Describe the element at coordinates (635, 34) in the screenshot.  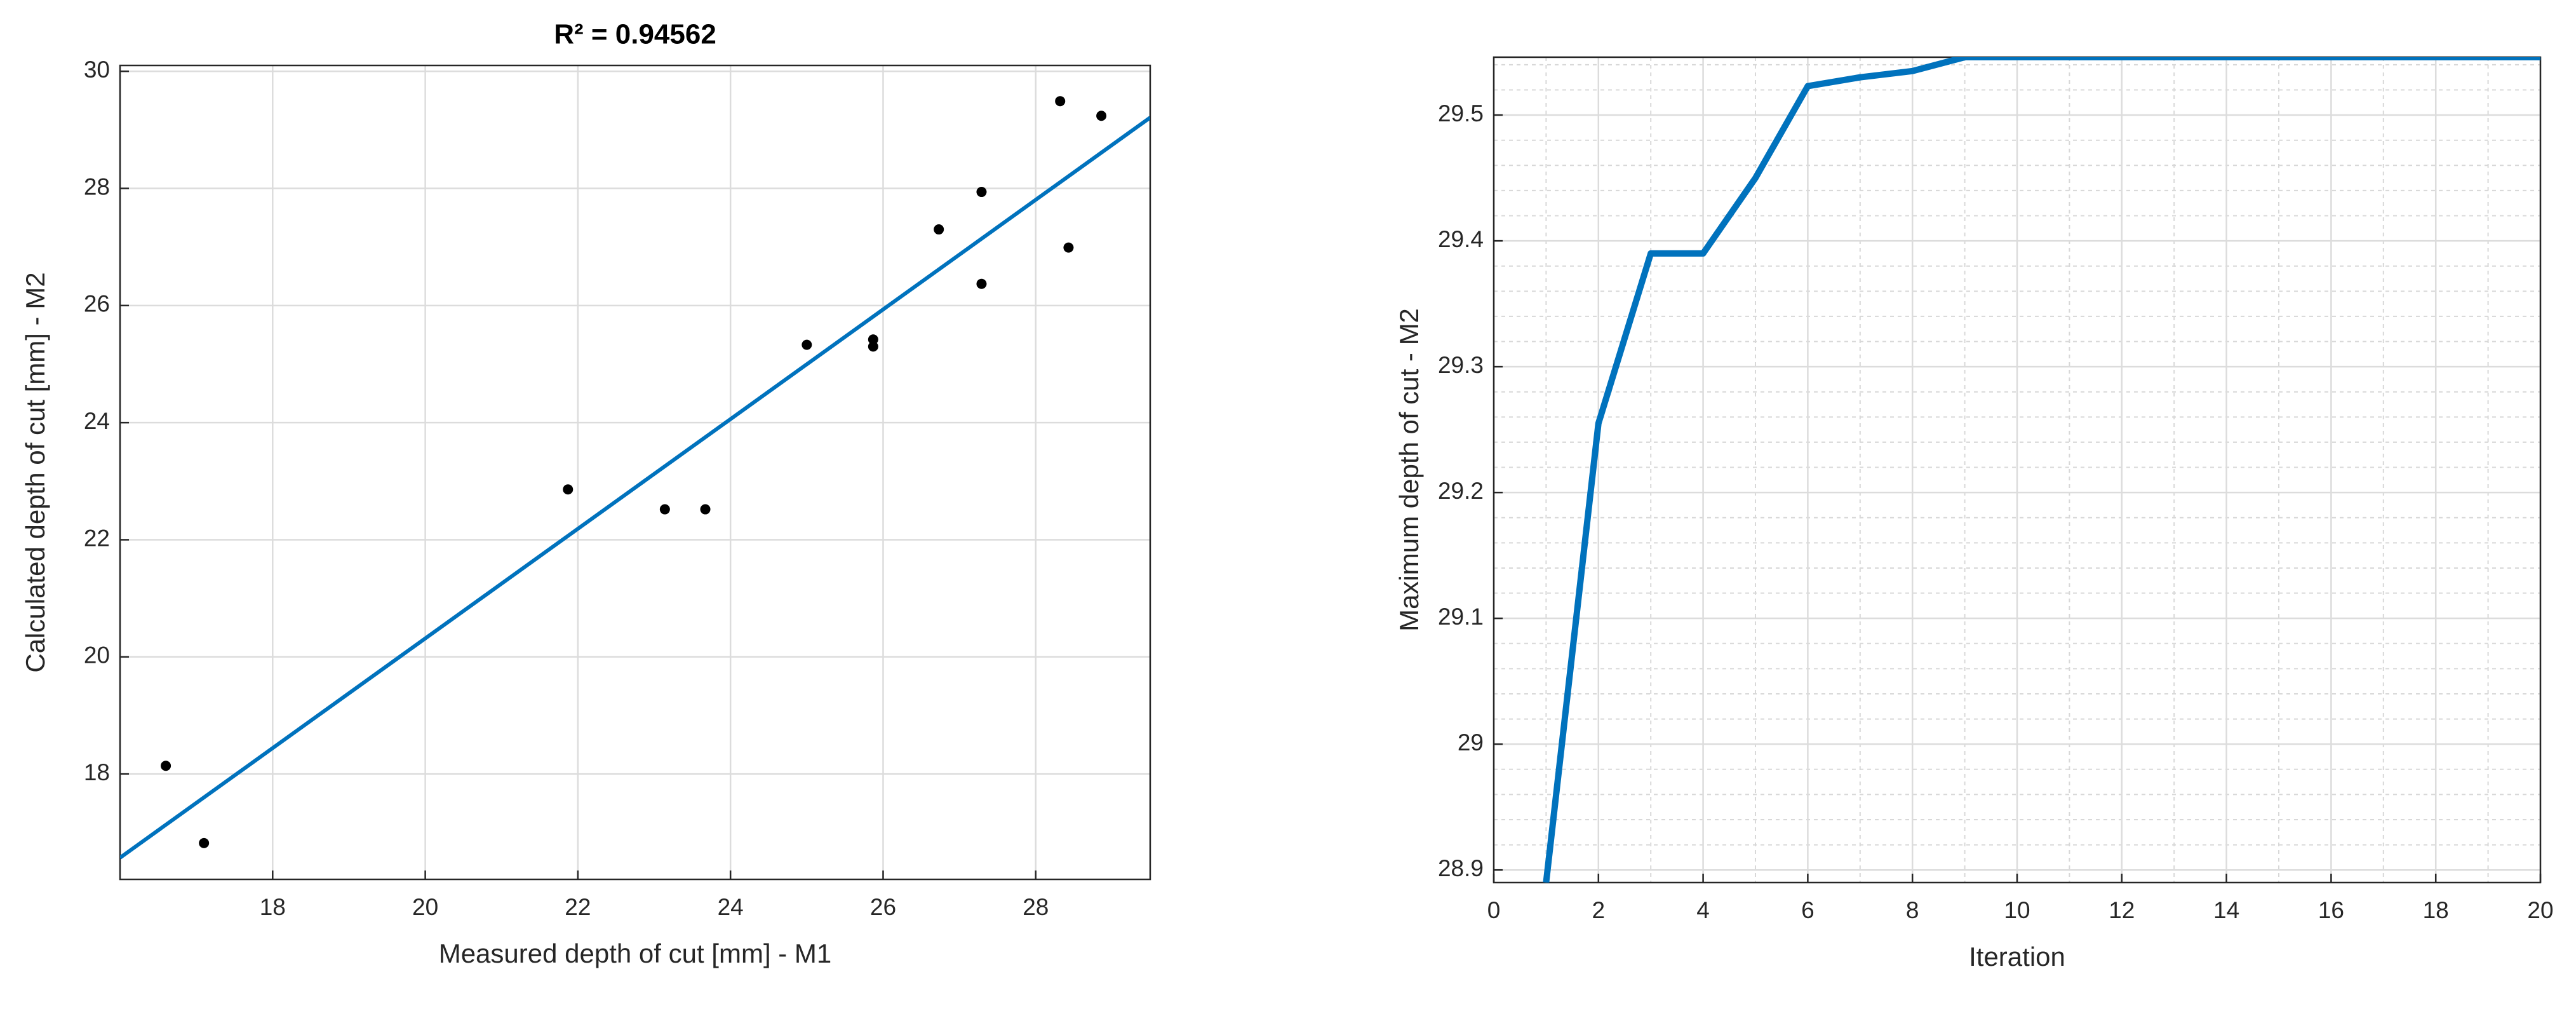
I see `chart-title: R² = 0.94562` at that location.